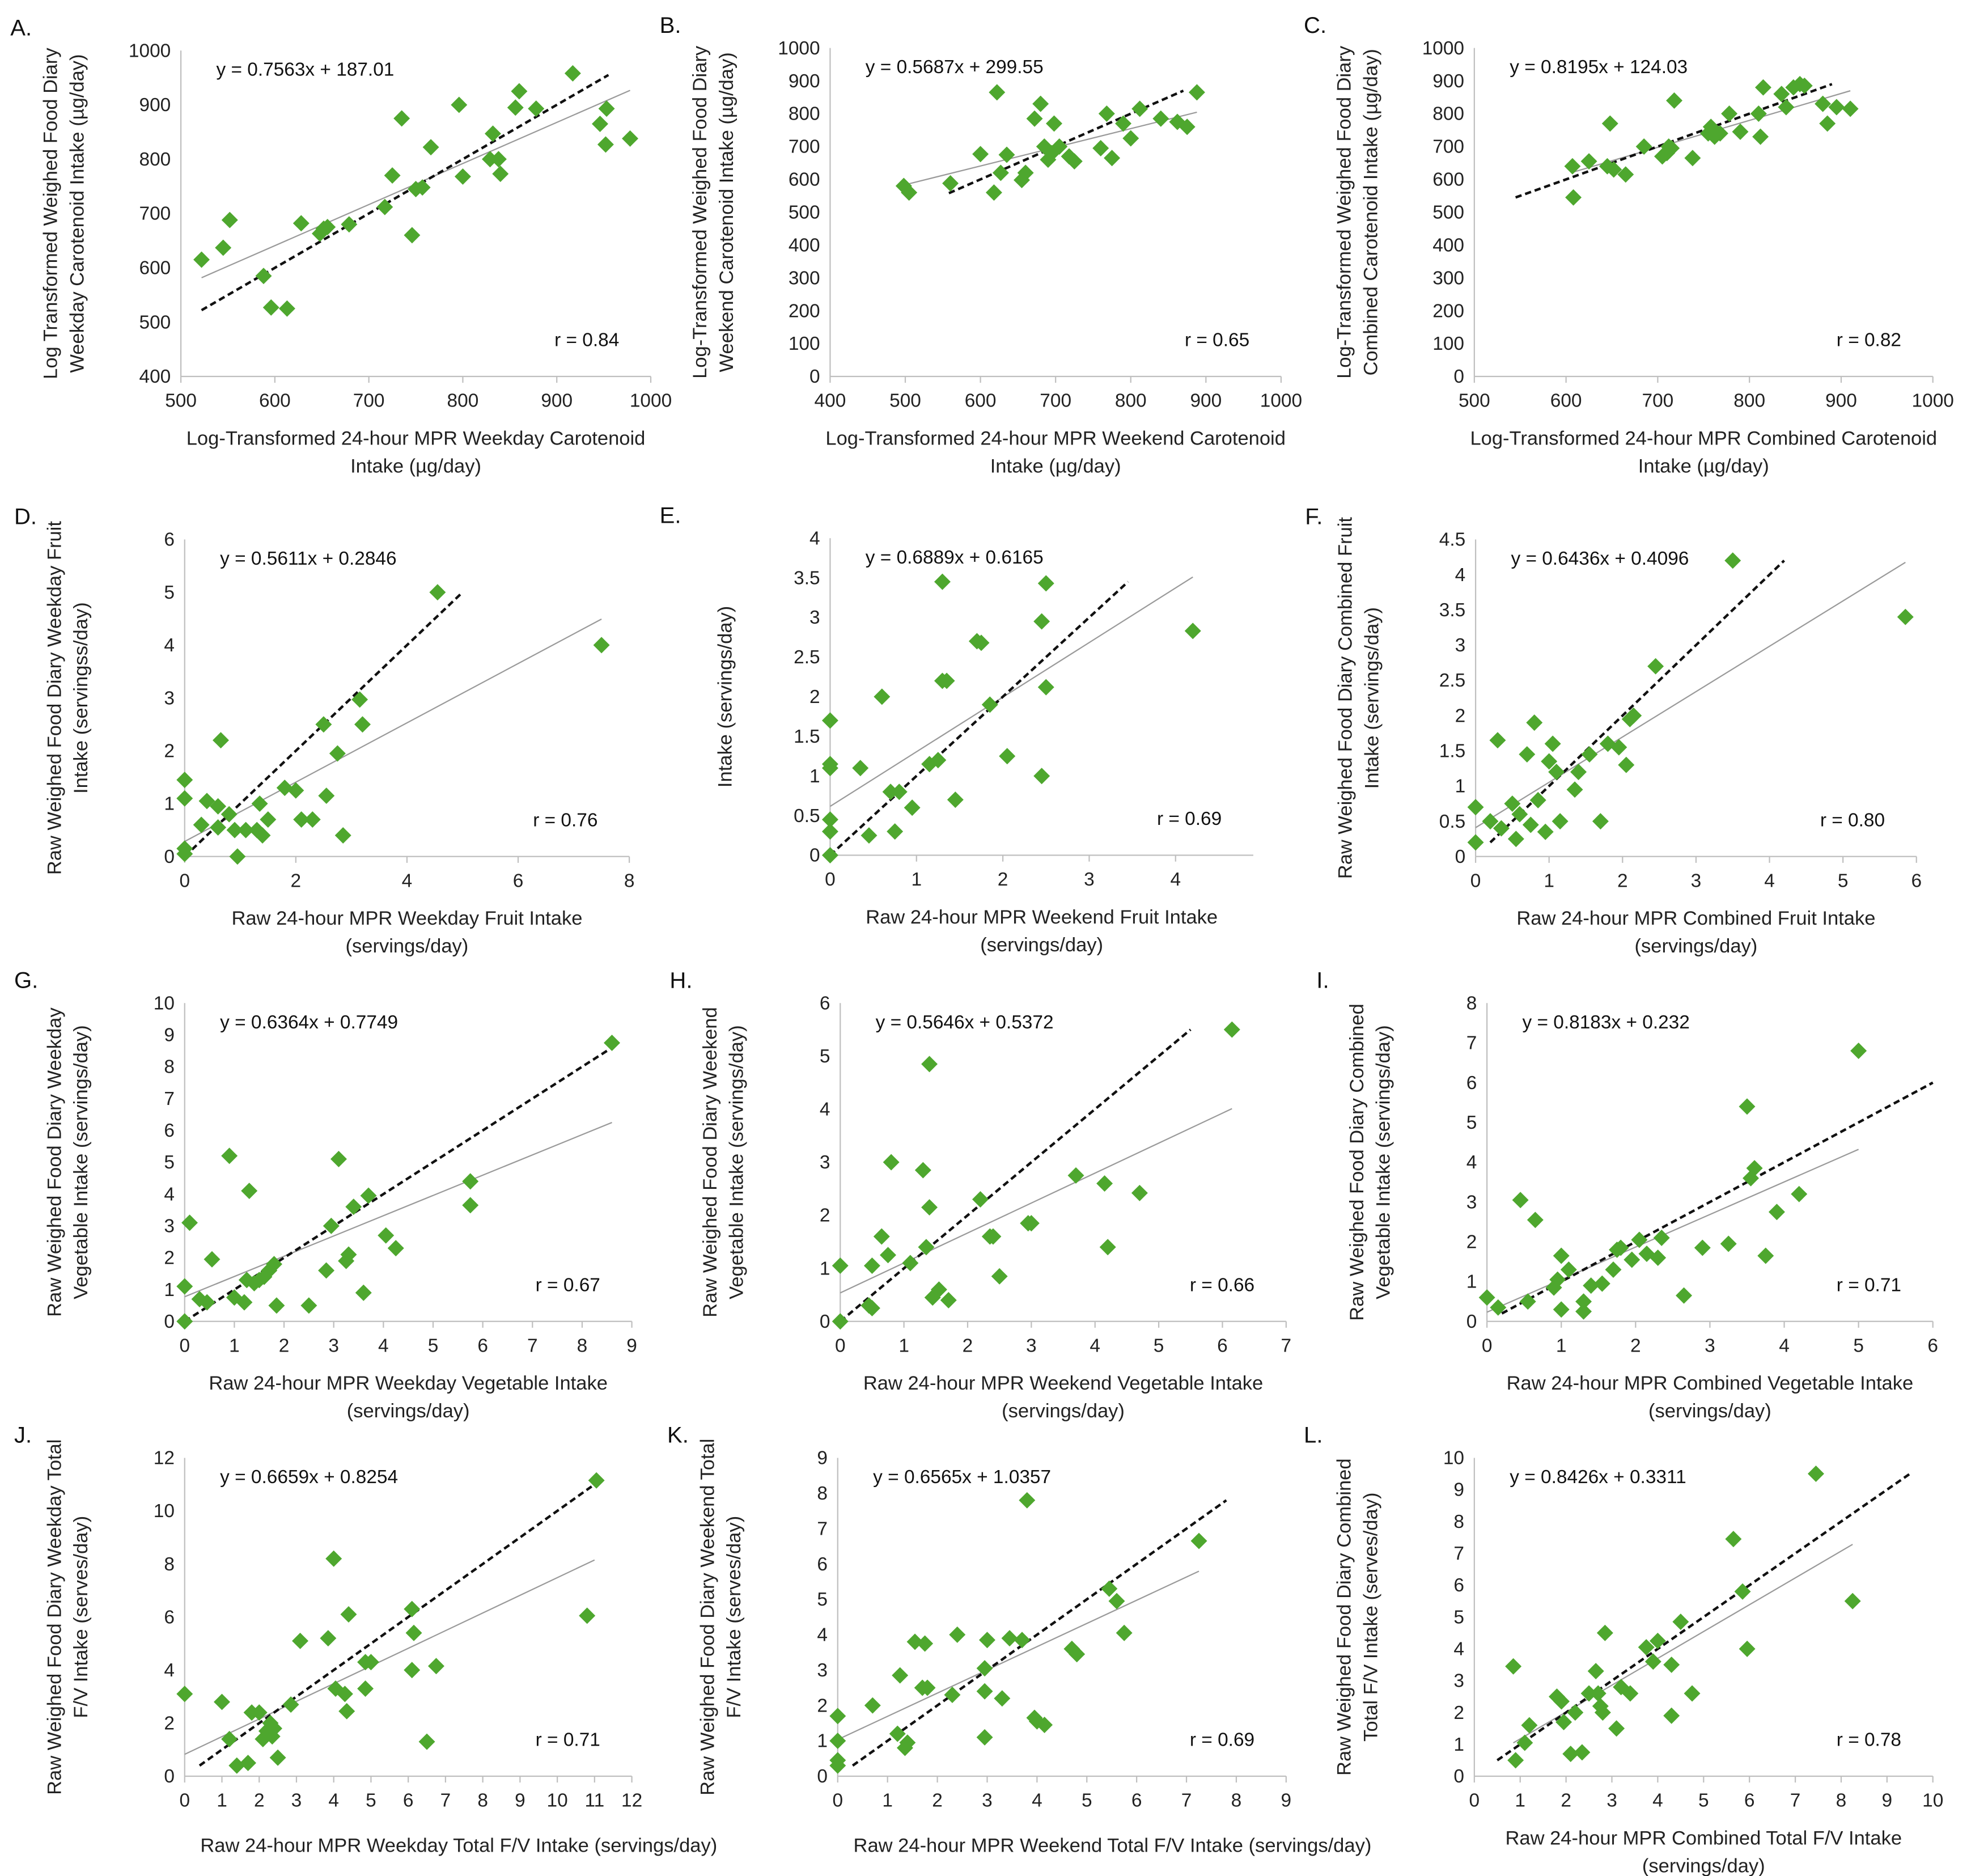  What do you see at coordinates (81, 698) in the screenshot?
I see `y-axis-label: Intake (servingss/day)` at bounding box center [81, 698].